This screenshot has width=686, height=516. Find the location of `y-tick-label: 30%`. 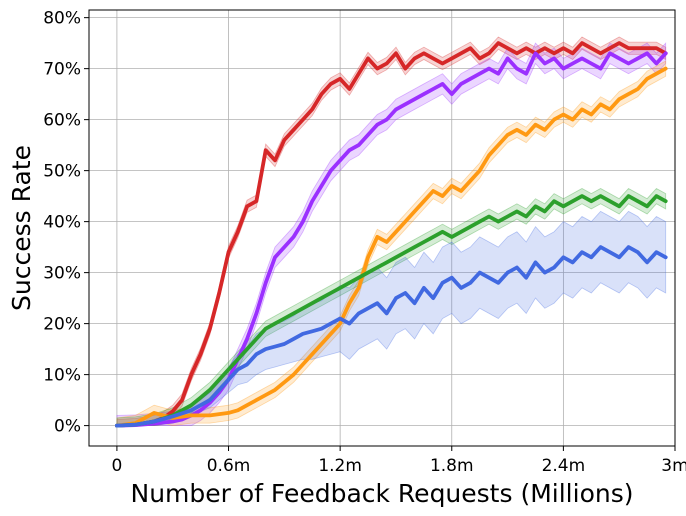

y-tick-label: 30% is located at coordinates (62, 274).